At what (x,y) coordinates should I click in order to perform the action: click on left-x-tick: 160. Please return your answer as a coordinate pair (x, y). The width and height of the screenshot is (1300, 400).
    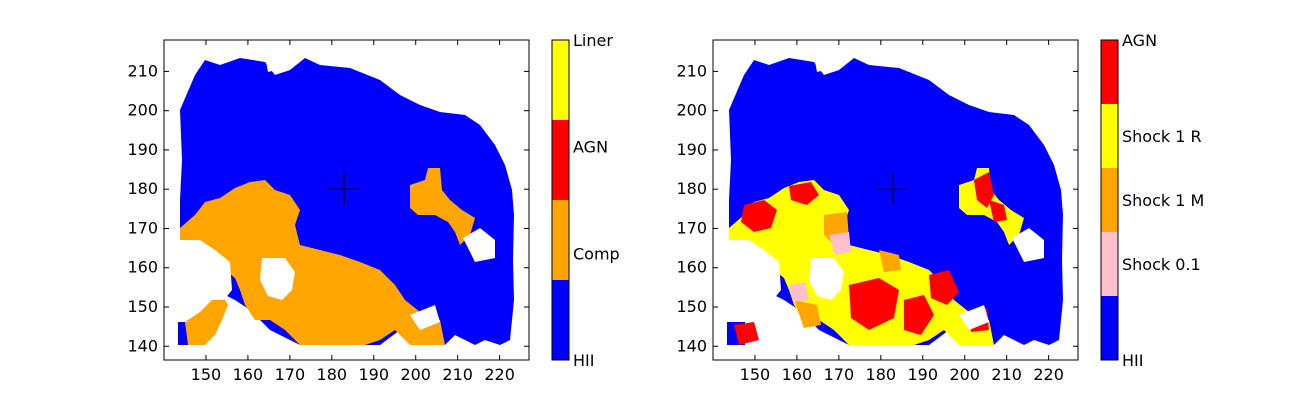
    Looking at the image, I should click on (248, 212).